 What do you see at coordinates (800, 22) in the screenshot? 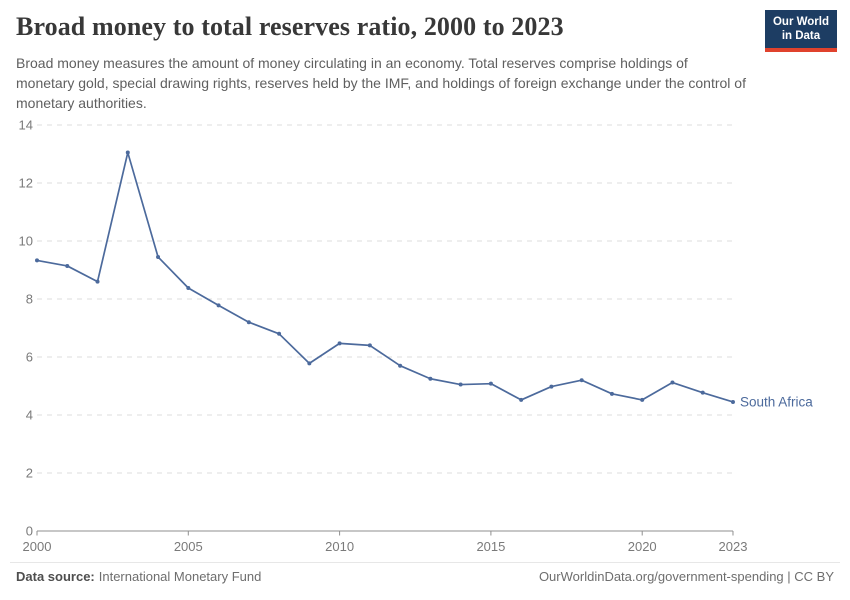
I see `owid-logo-line1: Our World` at bounding box center [800, 22].